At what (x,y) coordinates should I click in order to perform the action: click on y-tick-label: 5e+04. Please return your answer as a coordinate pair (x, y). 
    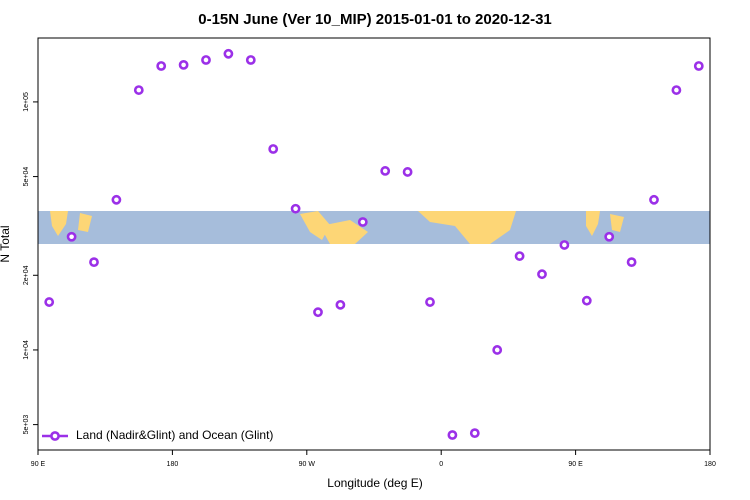
    Looking at the image, I should click on (26, 177).